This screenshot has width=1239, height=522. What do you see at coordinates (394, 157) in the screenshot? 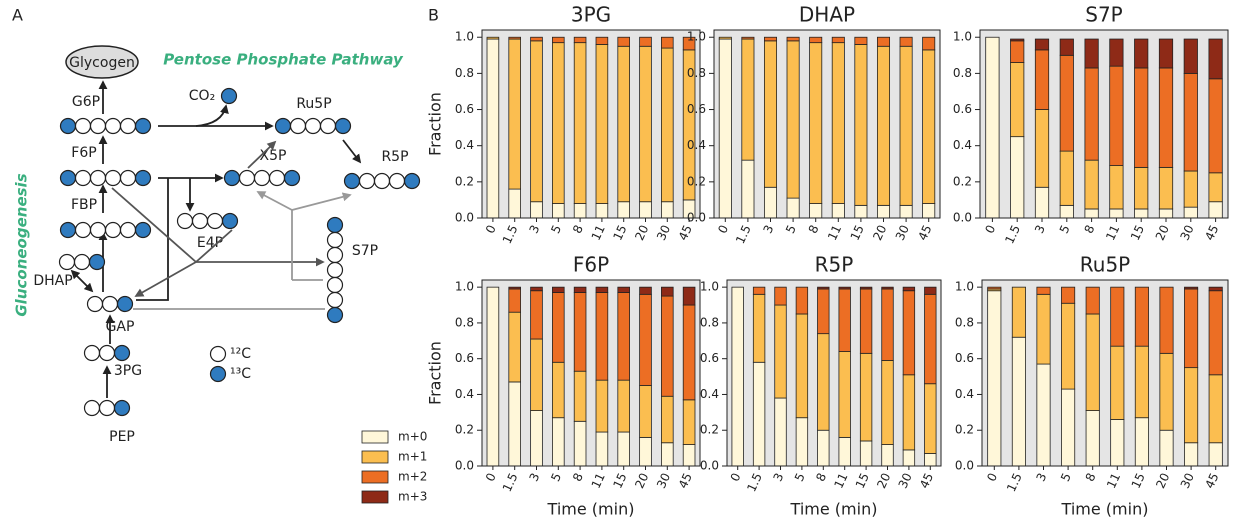
I see `node-label: R5P` at bounding box center [394, 157].